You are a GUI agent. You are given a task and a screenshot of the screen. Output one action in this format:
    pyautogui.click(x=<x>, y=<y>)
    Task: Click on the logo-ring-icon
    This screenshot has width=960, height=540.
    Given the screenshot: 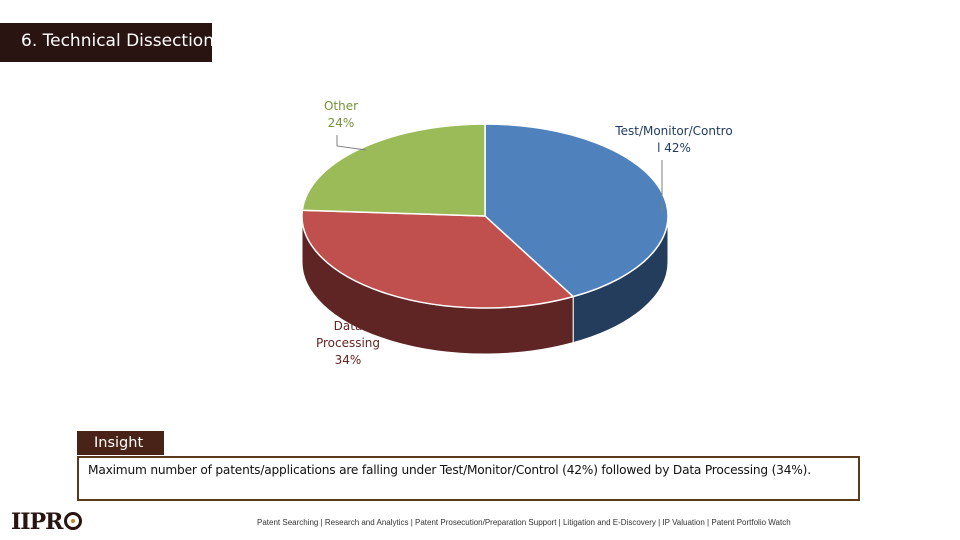 What is the action you would take?
    pyautogui.click(x=73, y=521)
    